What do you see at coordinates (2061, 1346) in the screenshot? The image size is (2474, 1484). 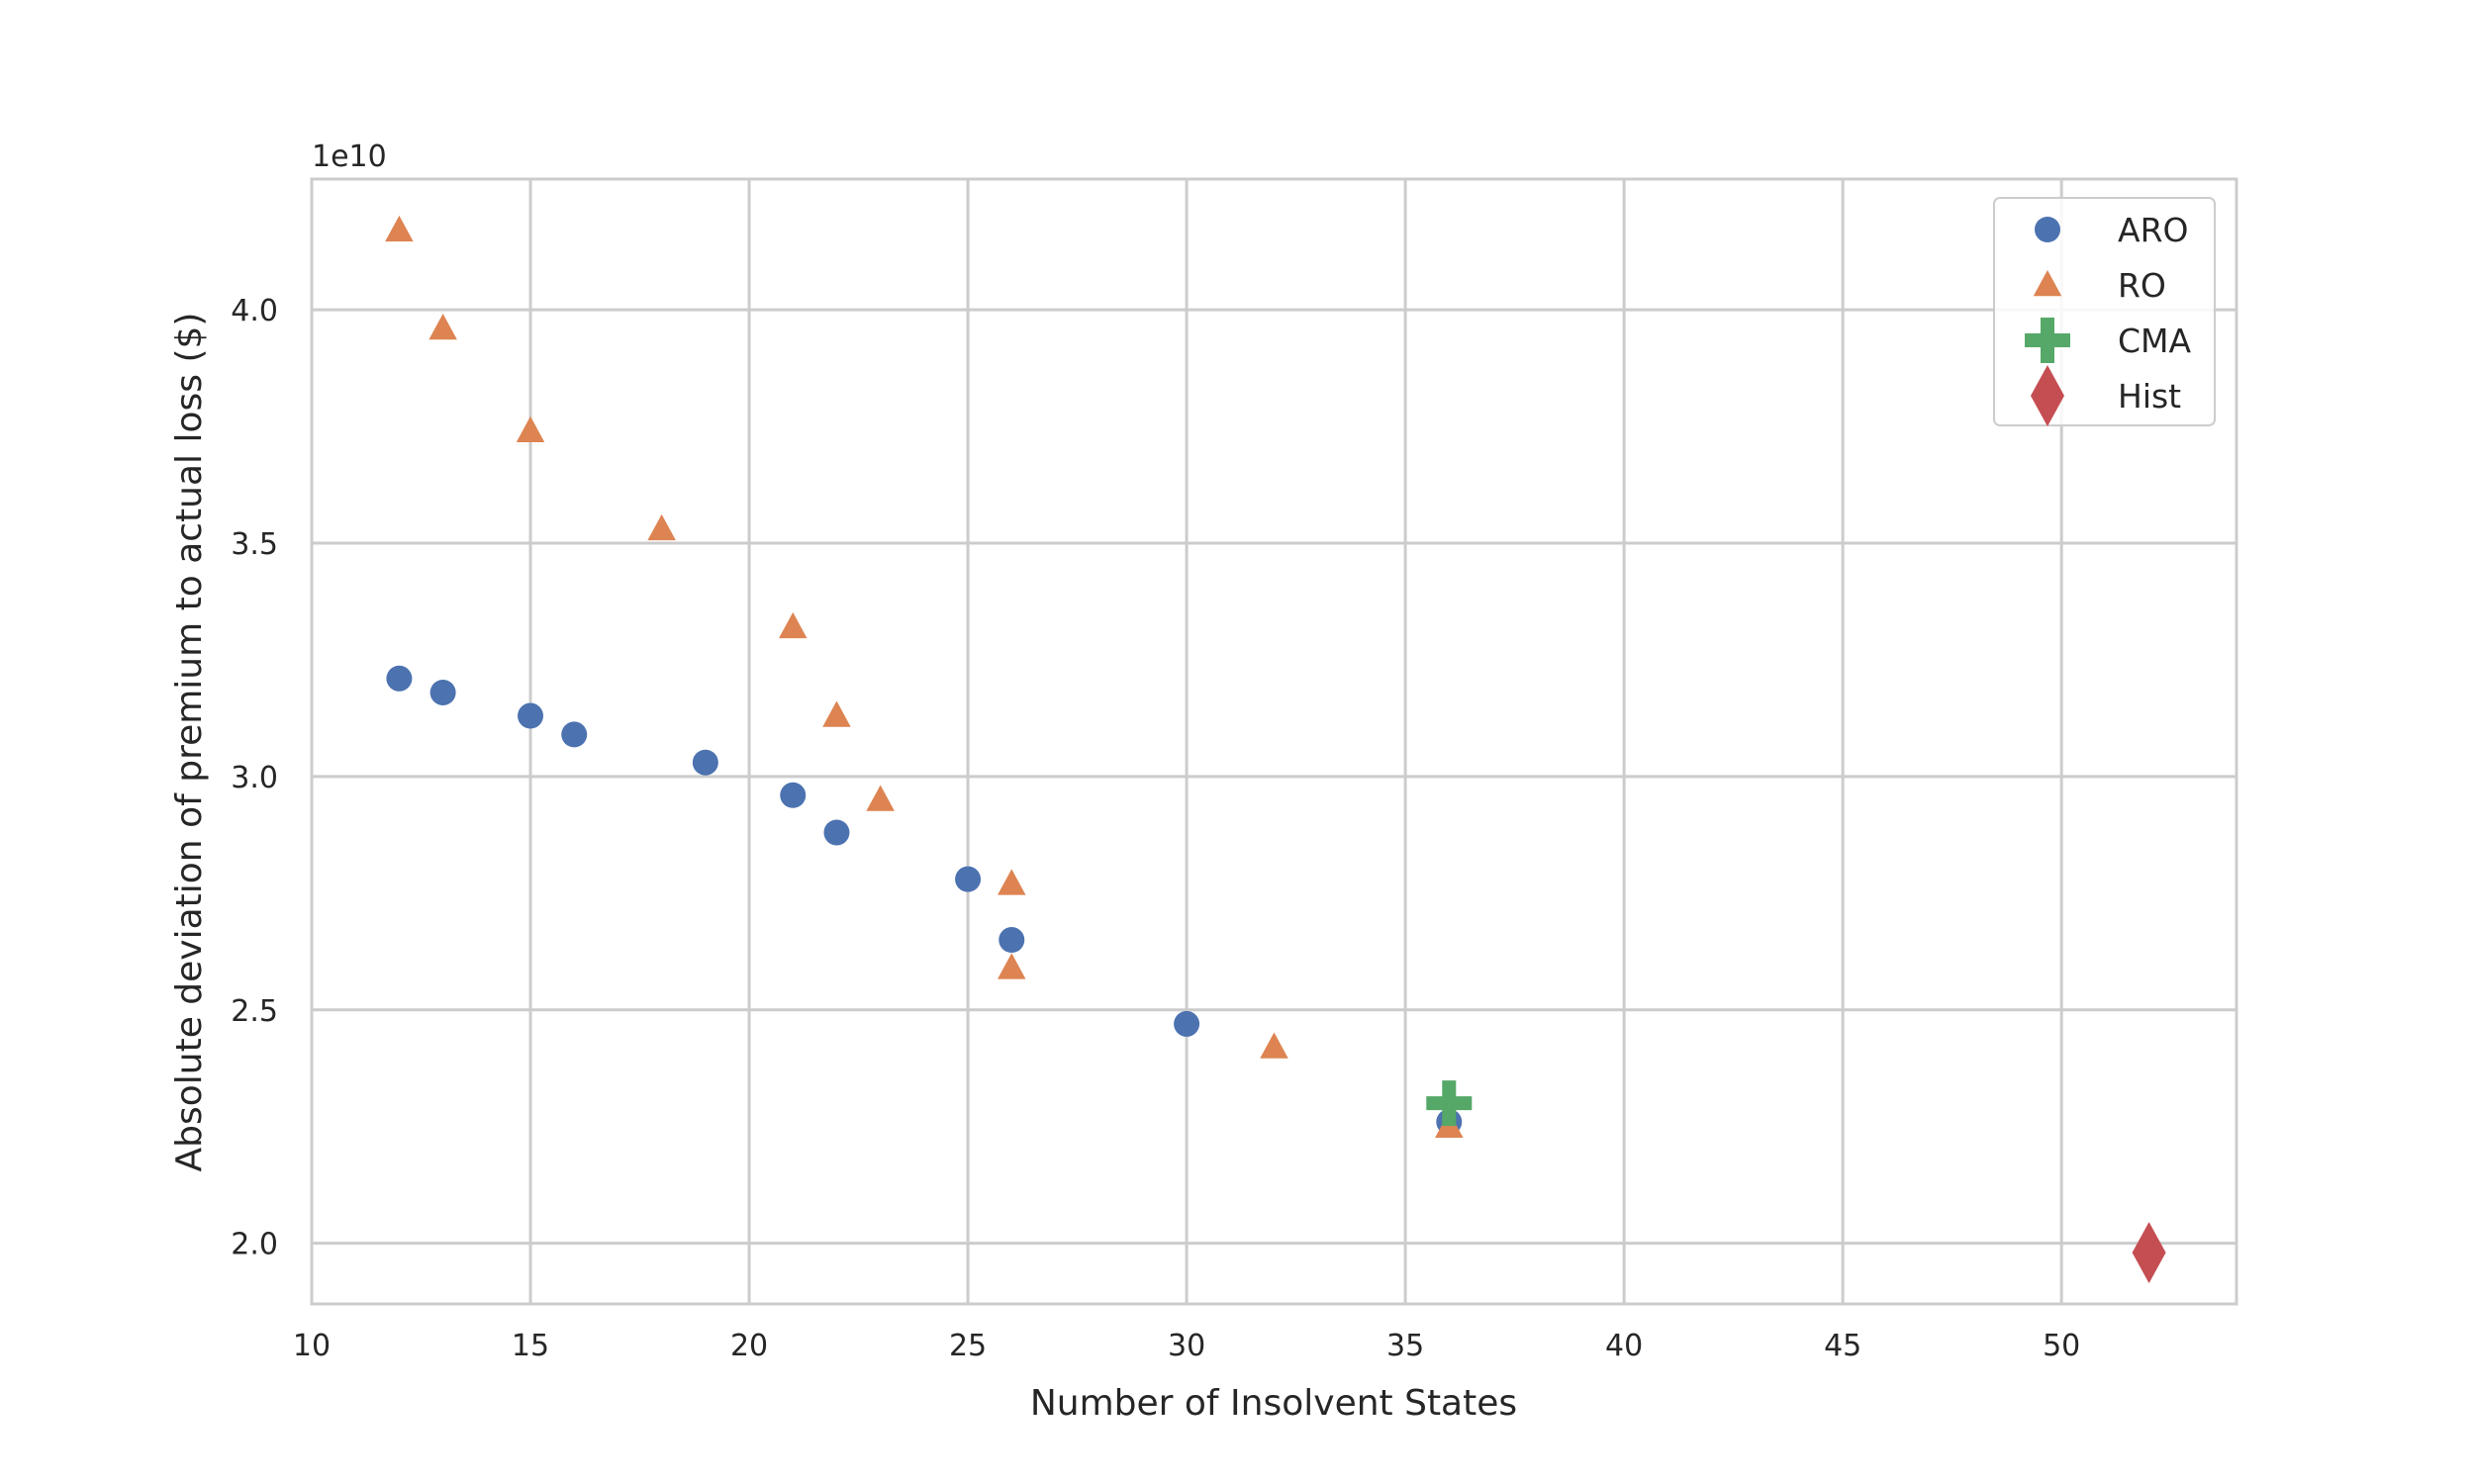 I see `x-tick-label: 50` at bounding box center [2061, 1346].